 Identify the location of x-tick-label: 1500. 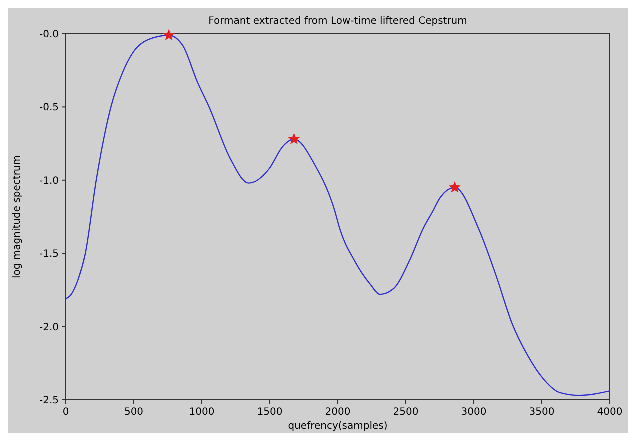
(270, 412).